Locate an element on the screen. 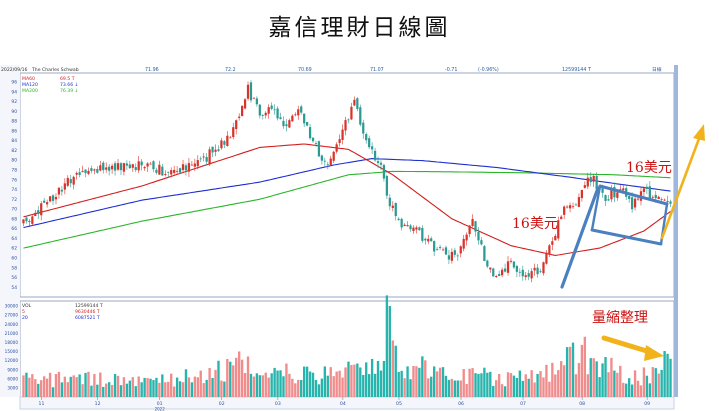 This screenshot has height=411, width=719. price-tick-label: 80 is located at coordinates (14, 161).